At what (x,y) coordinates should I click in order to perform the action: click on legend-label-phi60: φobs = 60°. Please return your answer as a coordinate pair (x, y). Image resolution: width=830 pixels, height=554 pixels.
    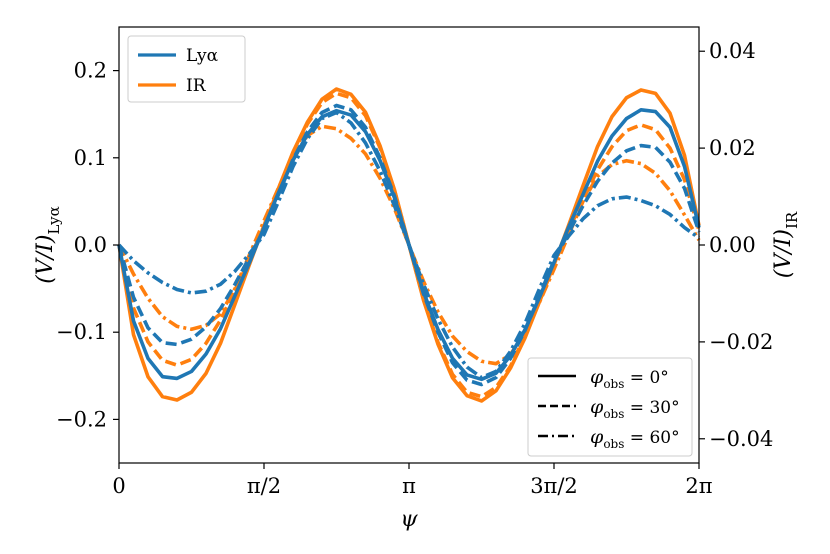
    Looking at the image, I should click on (635, 438).